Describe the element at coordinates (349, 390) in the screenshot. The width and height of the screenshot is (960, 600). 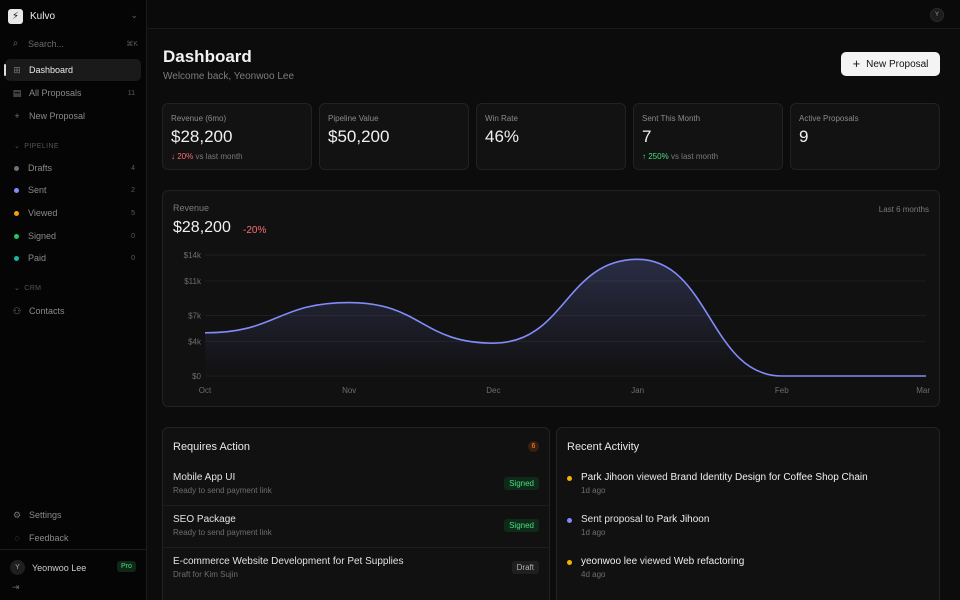
I see `x-tick-label: Nov` at that location.